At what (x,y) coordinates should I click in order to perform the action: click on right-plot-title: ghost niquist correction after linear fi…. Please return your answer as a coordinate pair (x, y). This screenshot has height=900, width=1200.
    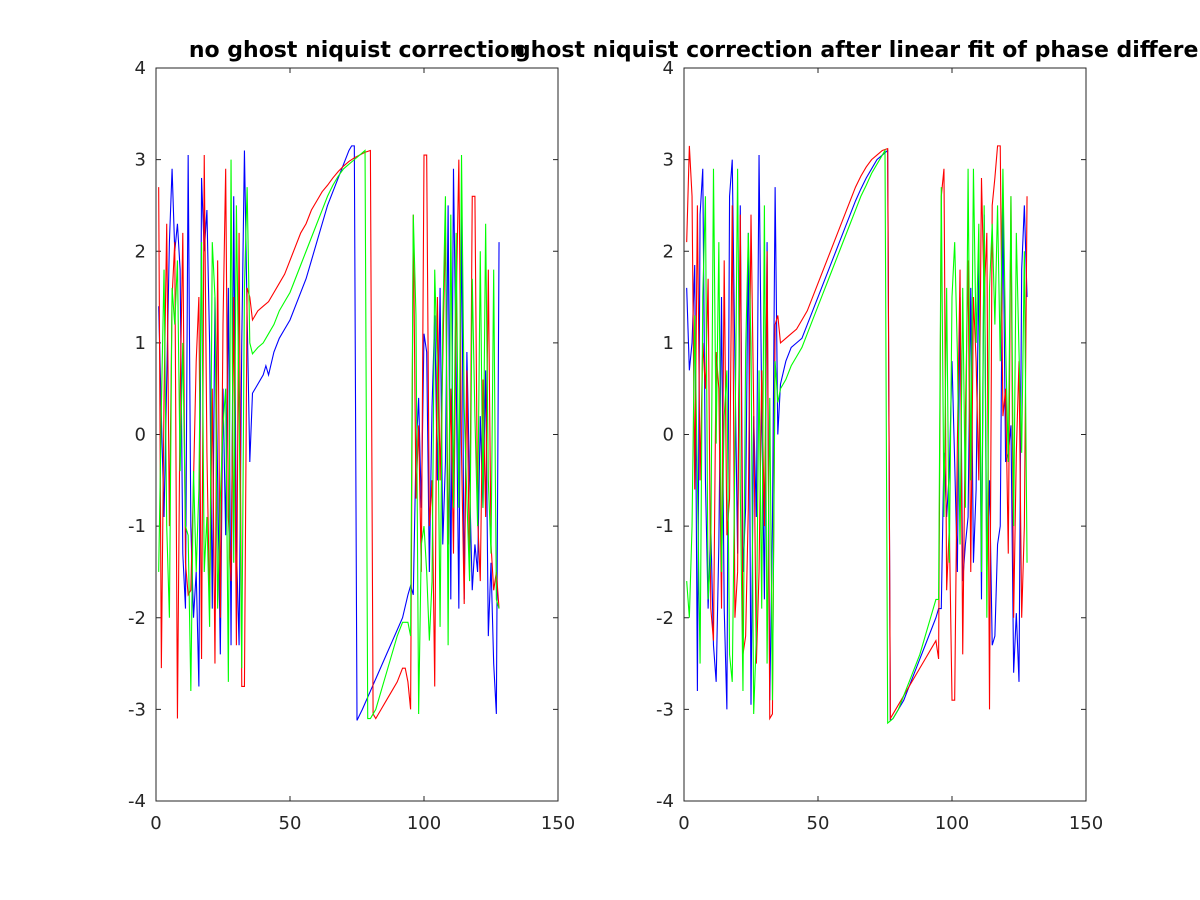
    Looking at the image, I should click on (857, 50).